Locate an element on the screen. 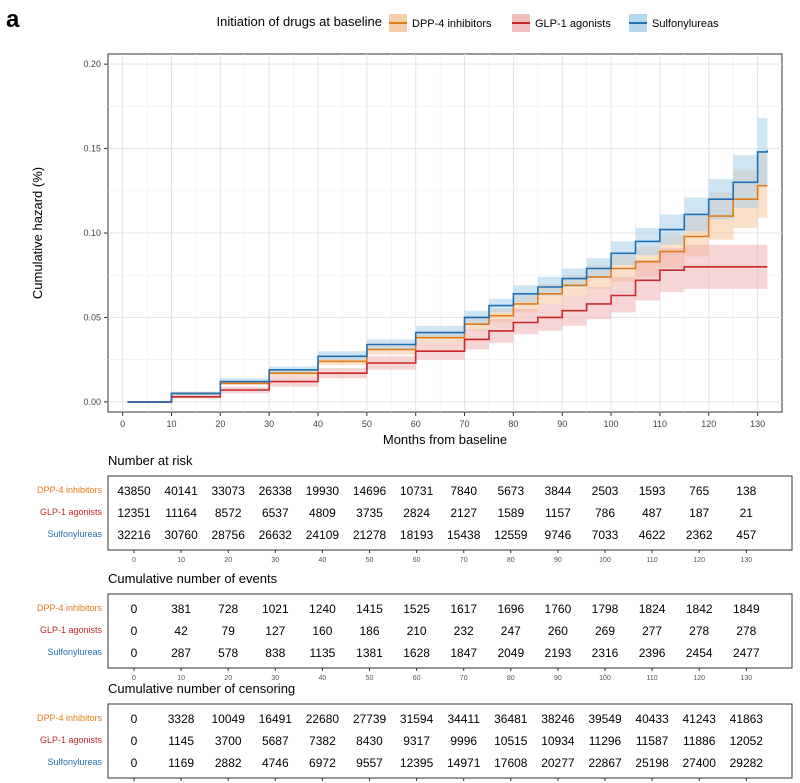 This screenshot has height=783, width=800. table-cell: 2127 is located at coordinates (463, 513).